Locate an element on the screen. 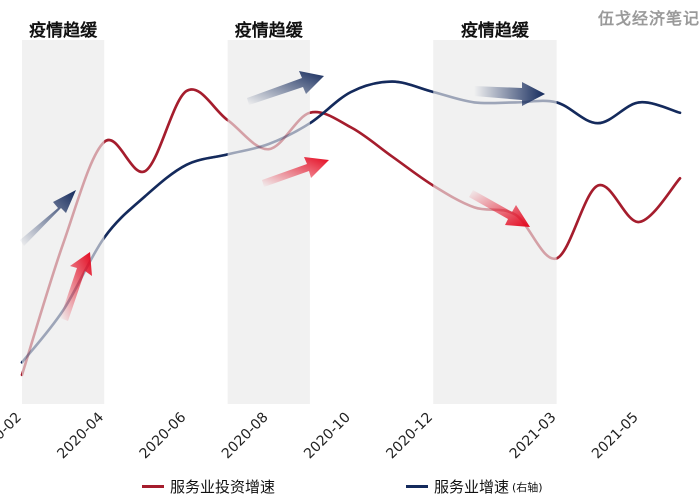  x-tick-label-5: 2020-10 is located at coordinates (327, 436).